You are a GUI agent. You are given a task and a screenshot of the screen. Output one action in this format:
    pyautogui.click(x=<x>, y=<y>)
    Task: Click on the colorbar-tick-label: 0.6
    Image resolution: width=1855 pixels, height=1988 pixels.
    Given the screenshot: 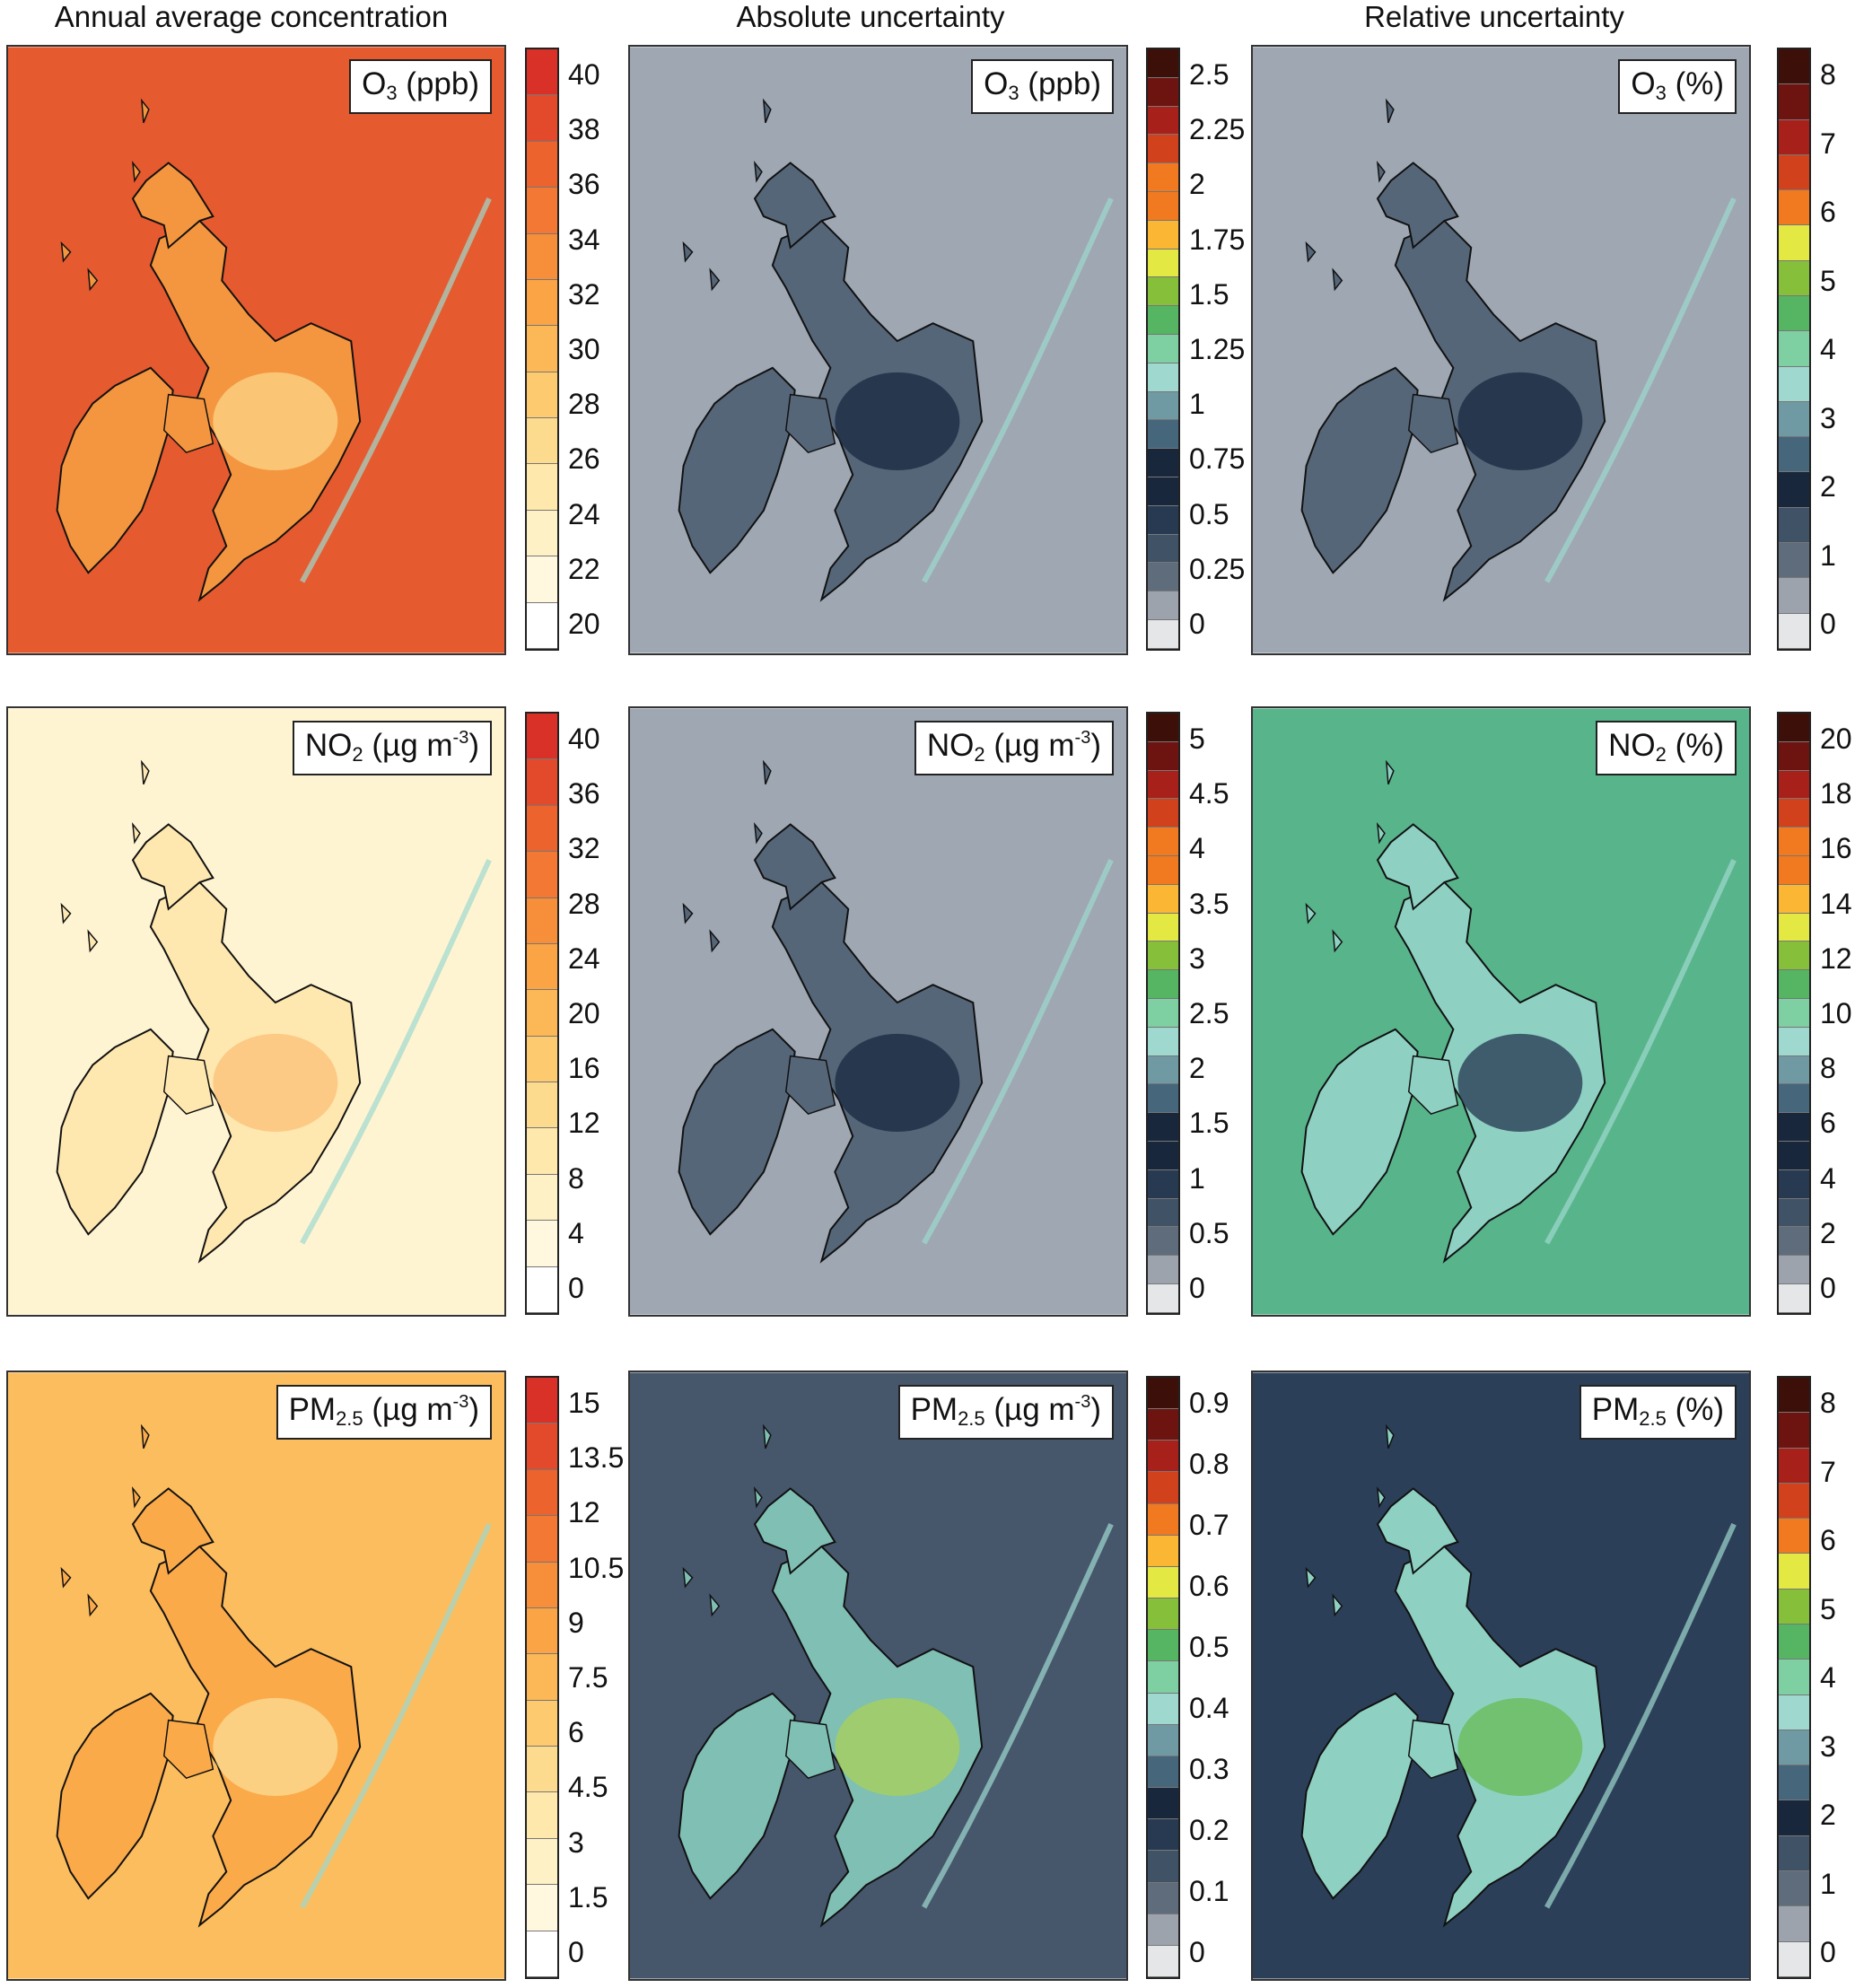 What is the action you would take?
    pyautogui.click(x=1209, y=1586)
    